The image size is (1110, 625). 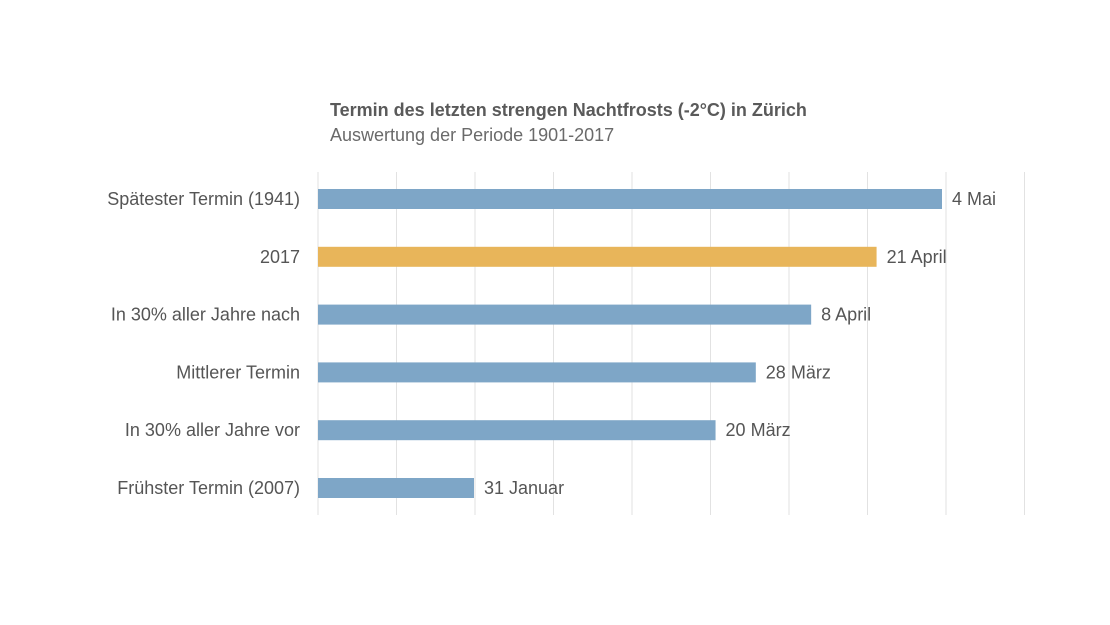 What do you see at coordinates (846, 315) in the screenshot?
I see `data-label: 8 April` at bounding box center [846, 315].